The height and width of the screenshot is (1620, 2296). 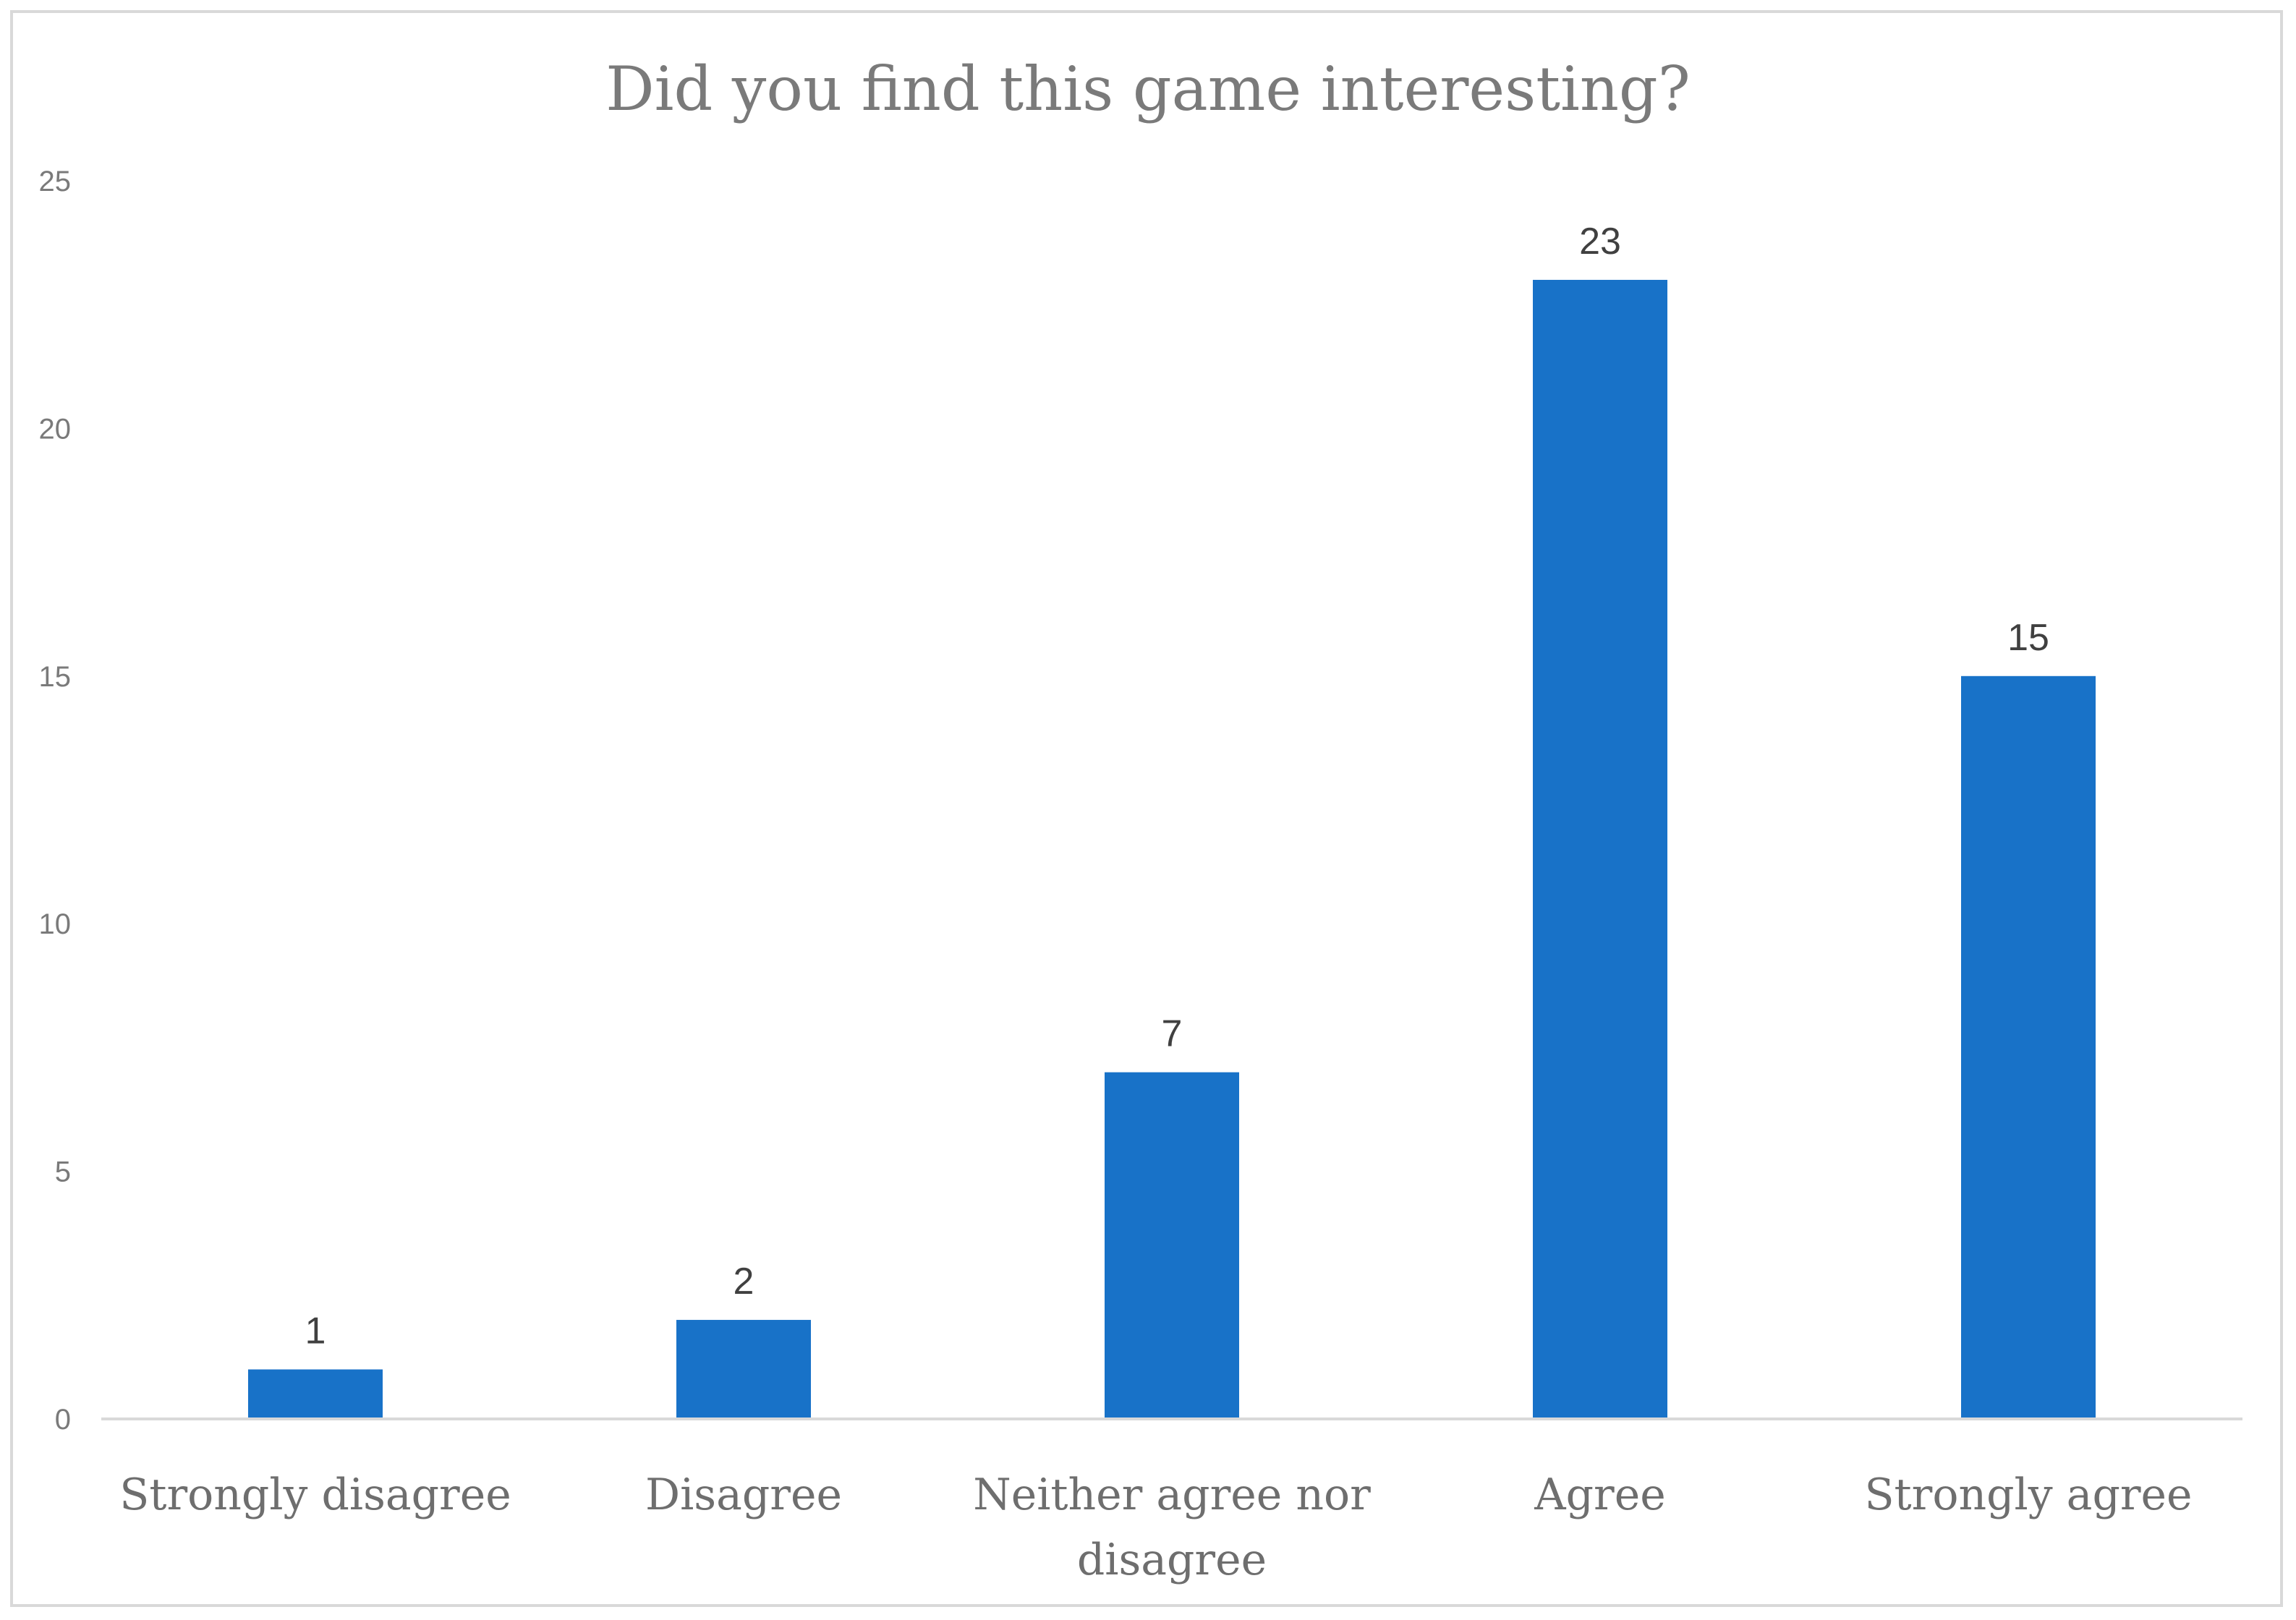 I want to click on y-tick-label: 15, so click(x=55, y=677).